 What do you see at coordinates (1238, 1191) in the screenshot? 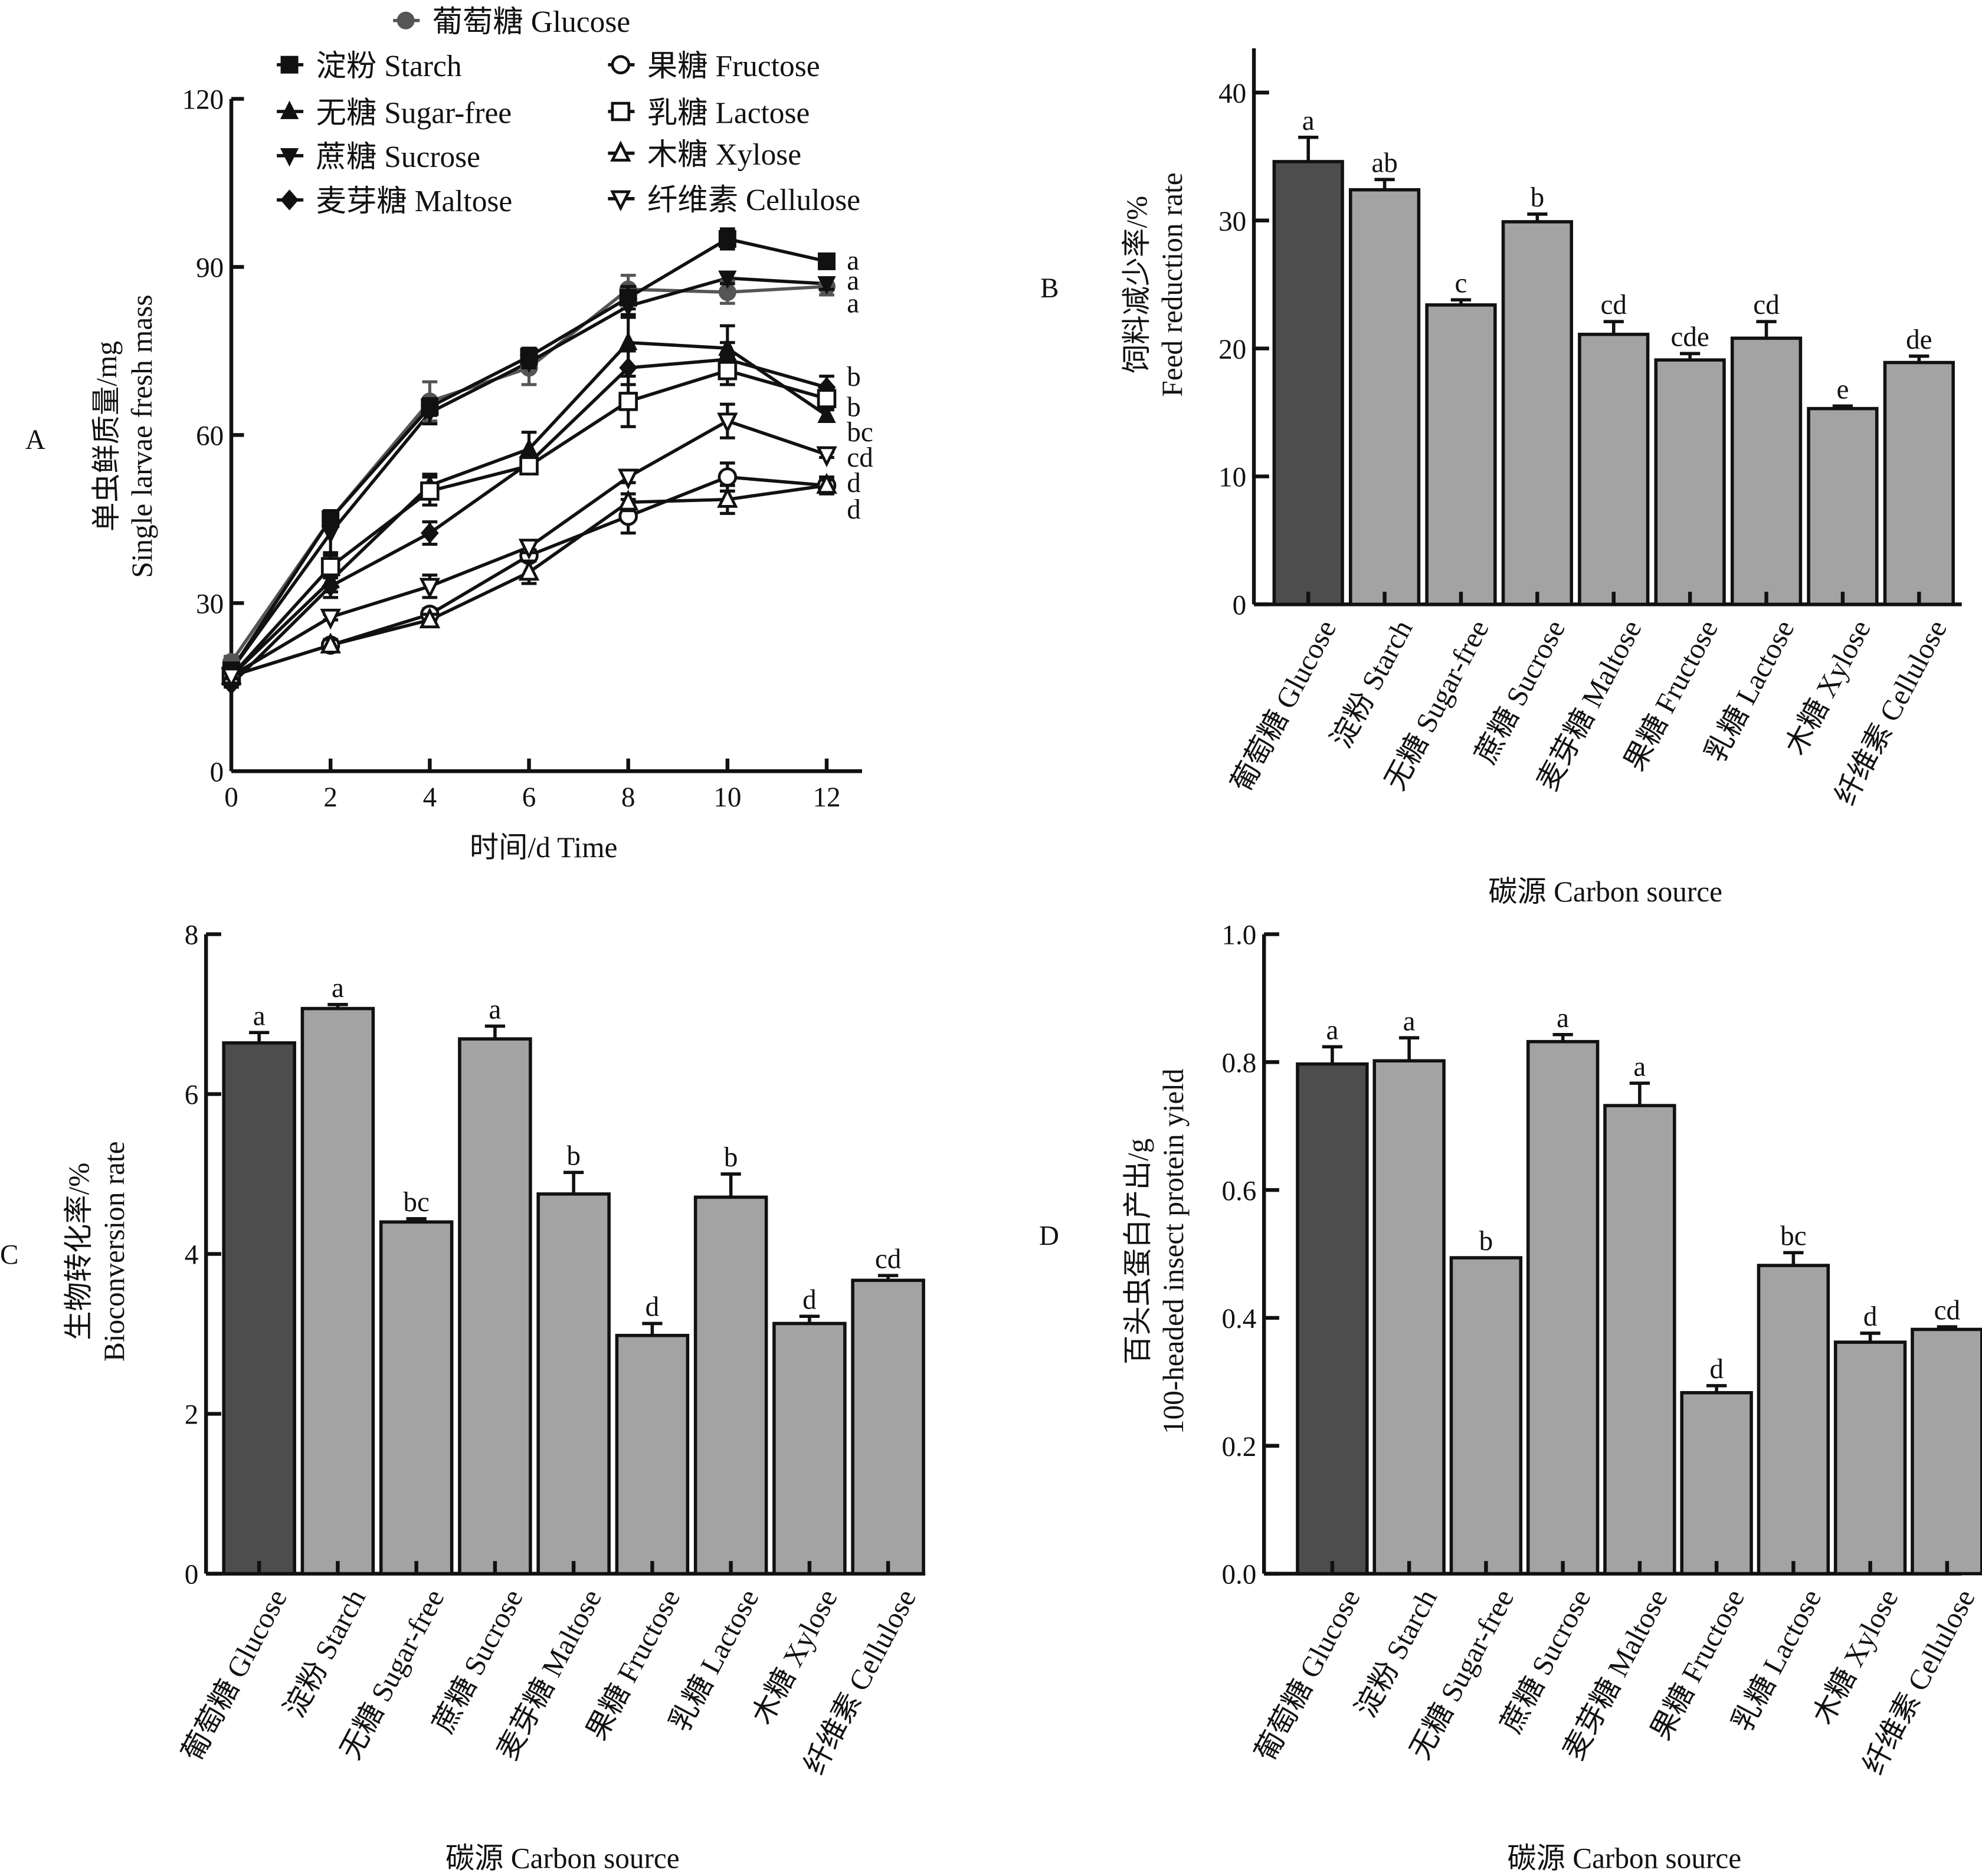
I see `y-tick-label: 0.6` at bounding box center [1238, 1191].